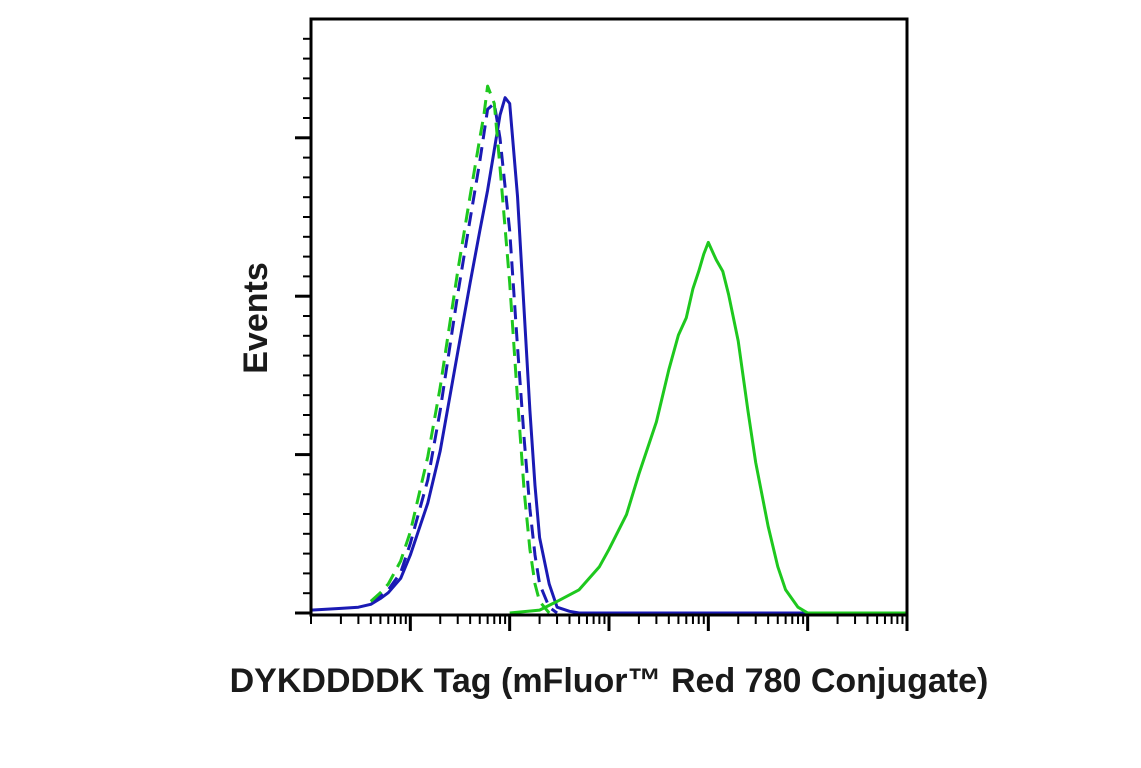 This screenshot has width=1141, height=768. Describe the element at coordinates (303, 326) in the screenshot. I see `y-axis-ticks` at that location.